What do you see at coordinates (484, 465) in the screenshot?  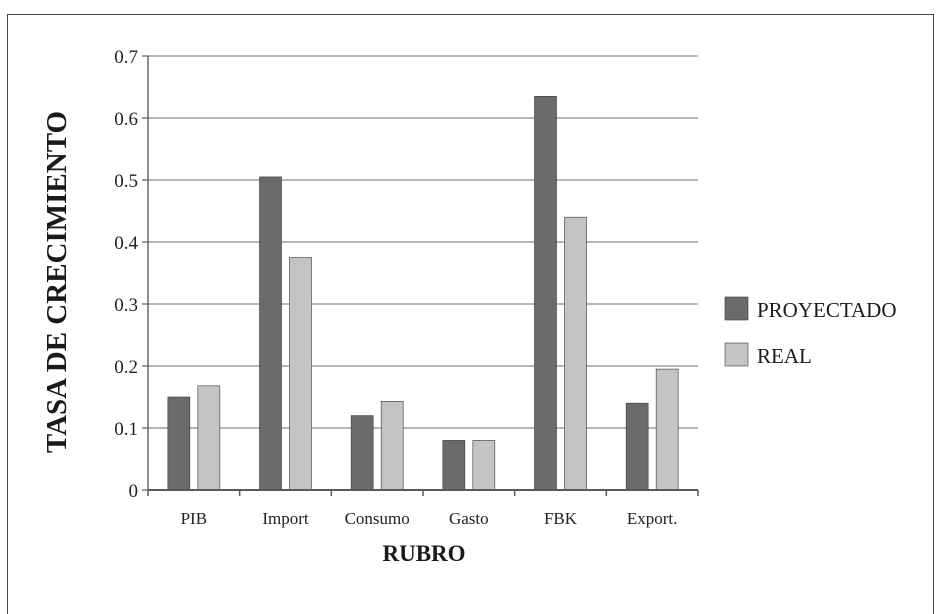 I see `bar-real-gasto` at bounding box center [484, 465].